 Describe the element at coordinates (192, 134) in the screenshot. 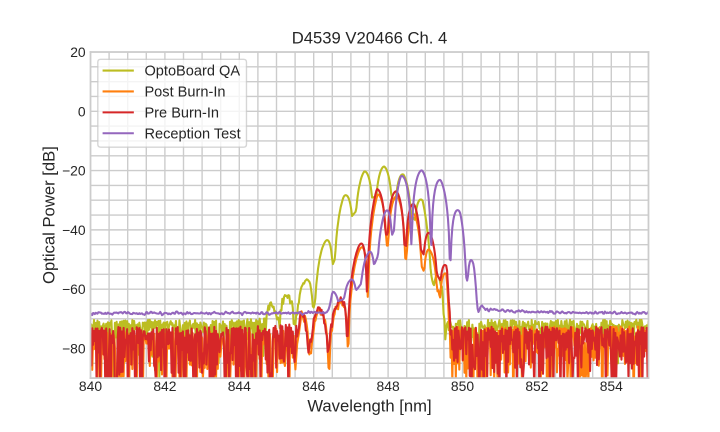

I see `svg-text: Reception Test` at that location.